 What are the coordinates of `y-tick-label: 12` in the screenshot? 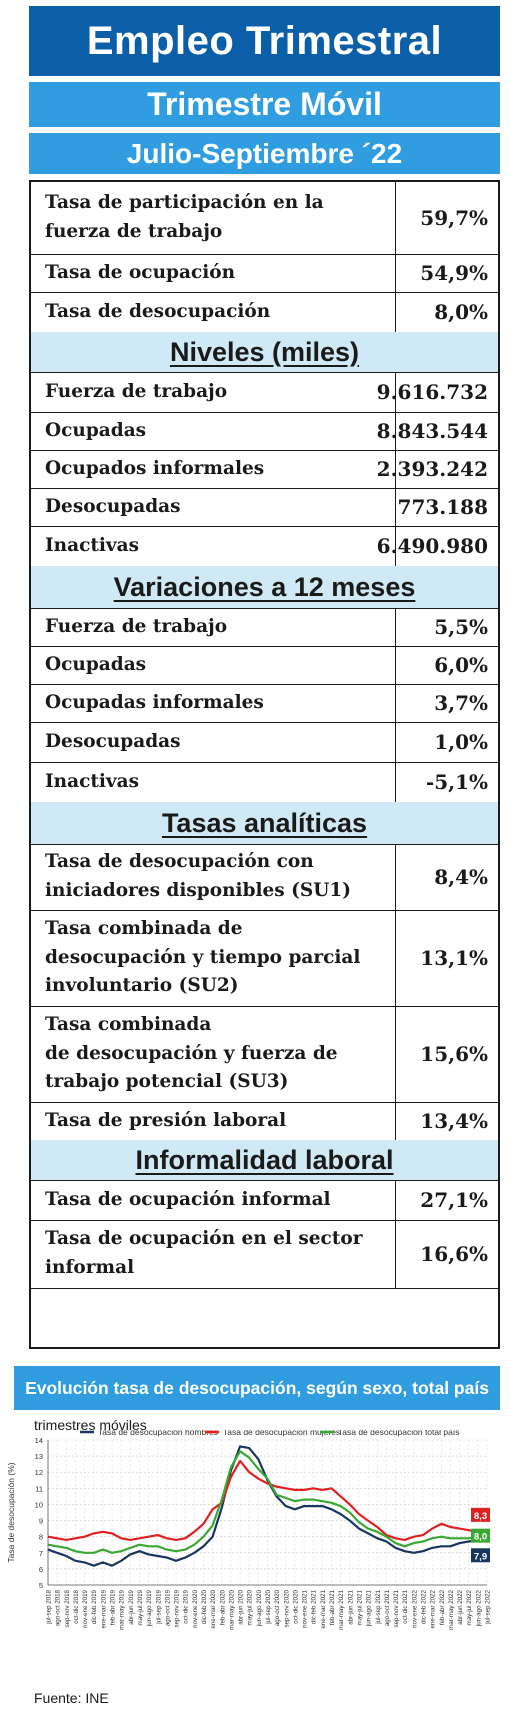 It's located at (39, 1472).